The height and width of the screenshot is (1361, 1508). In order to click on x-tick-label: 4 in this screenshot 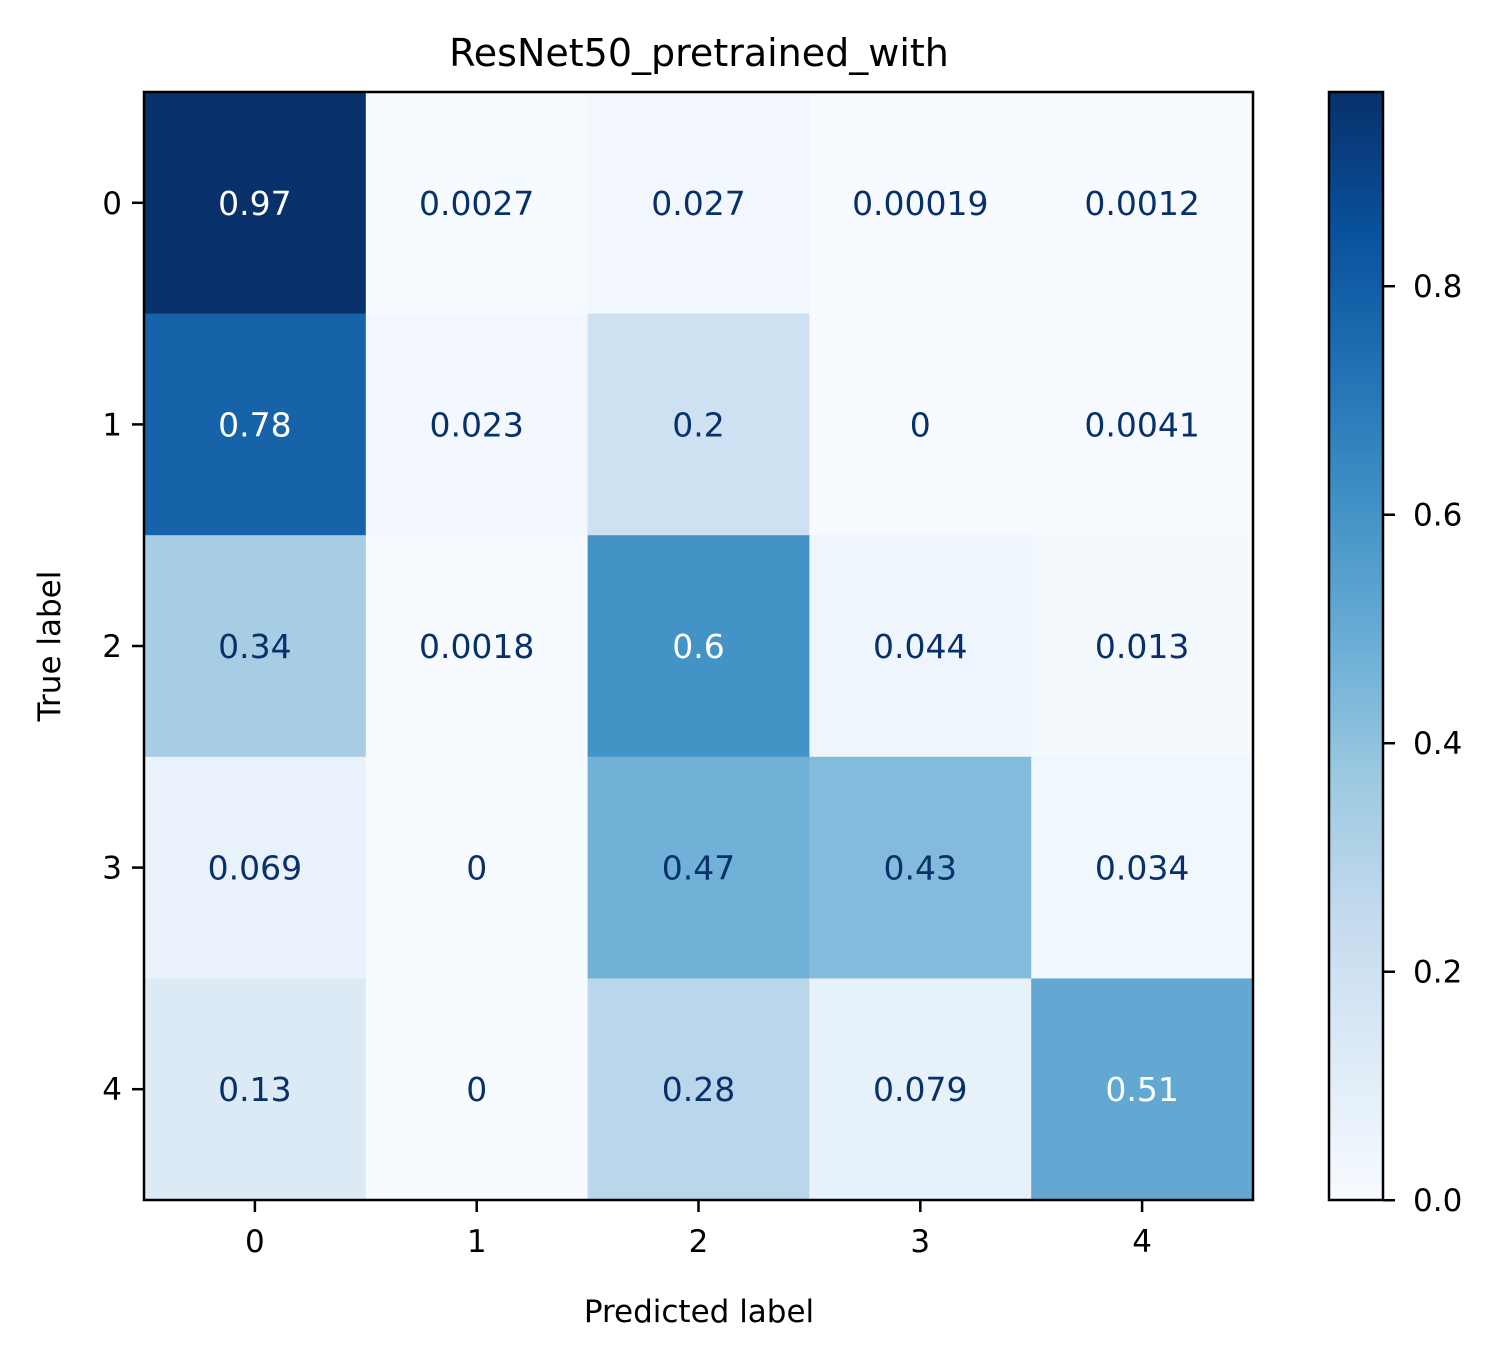, I will do `click(1142, 1242)`.